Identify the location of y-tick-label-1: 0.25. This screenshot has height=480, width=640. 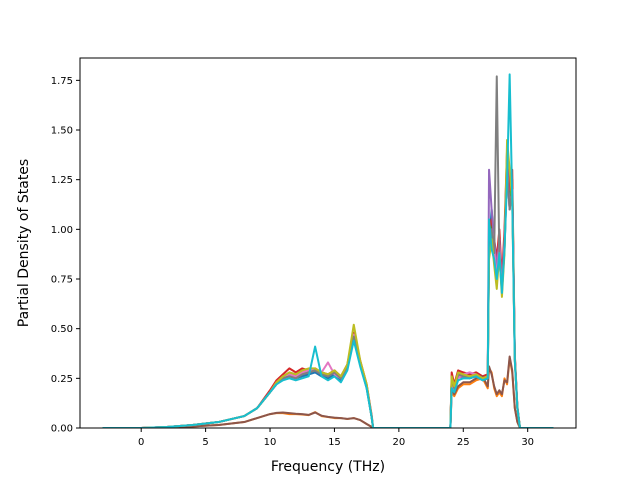
(62, 379).